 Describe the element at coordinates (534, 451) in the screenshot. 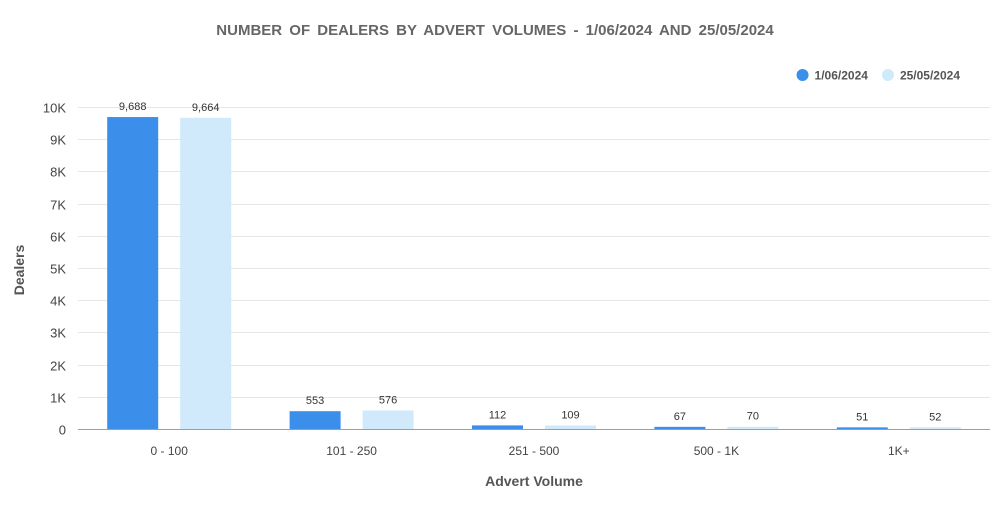

I see `x-tick-label: 251 - 500` at that location.